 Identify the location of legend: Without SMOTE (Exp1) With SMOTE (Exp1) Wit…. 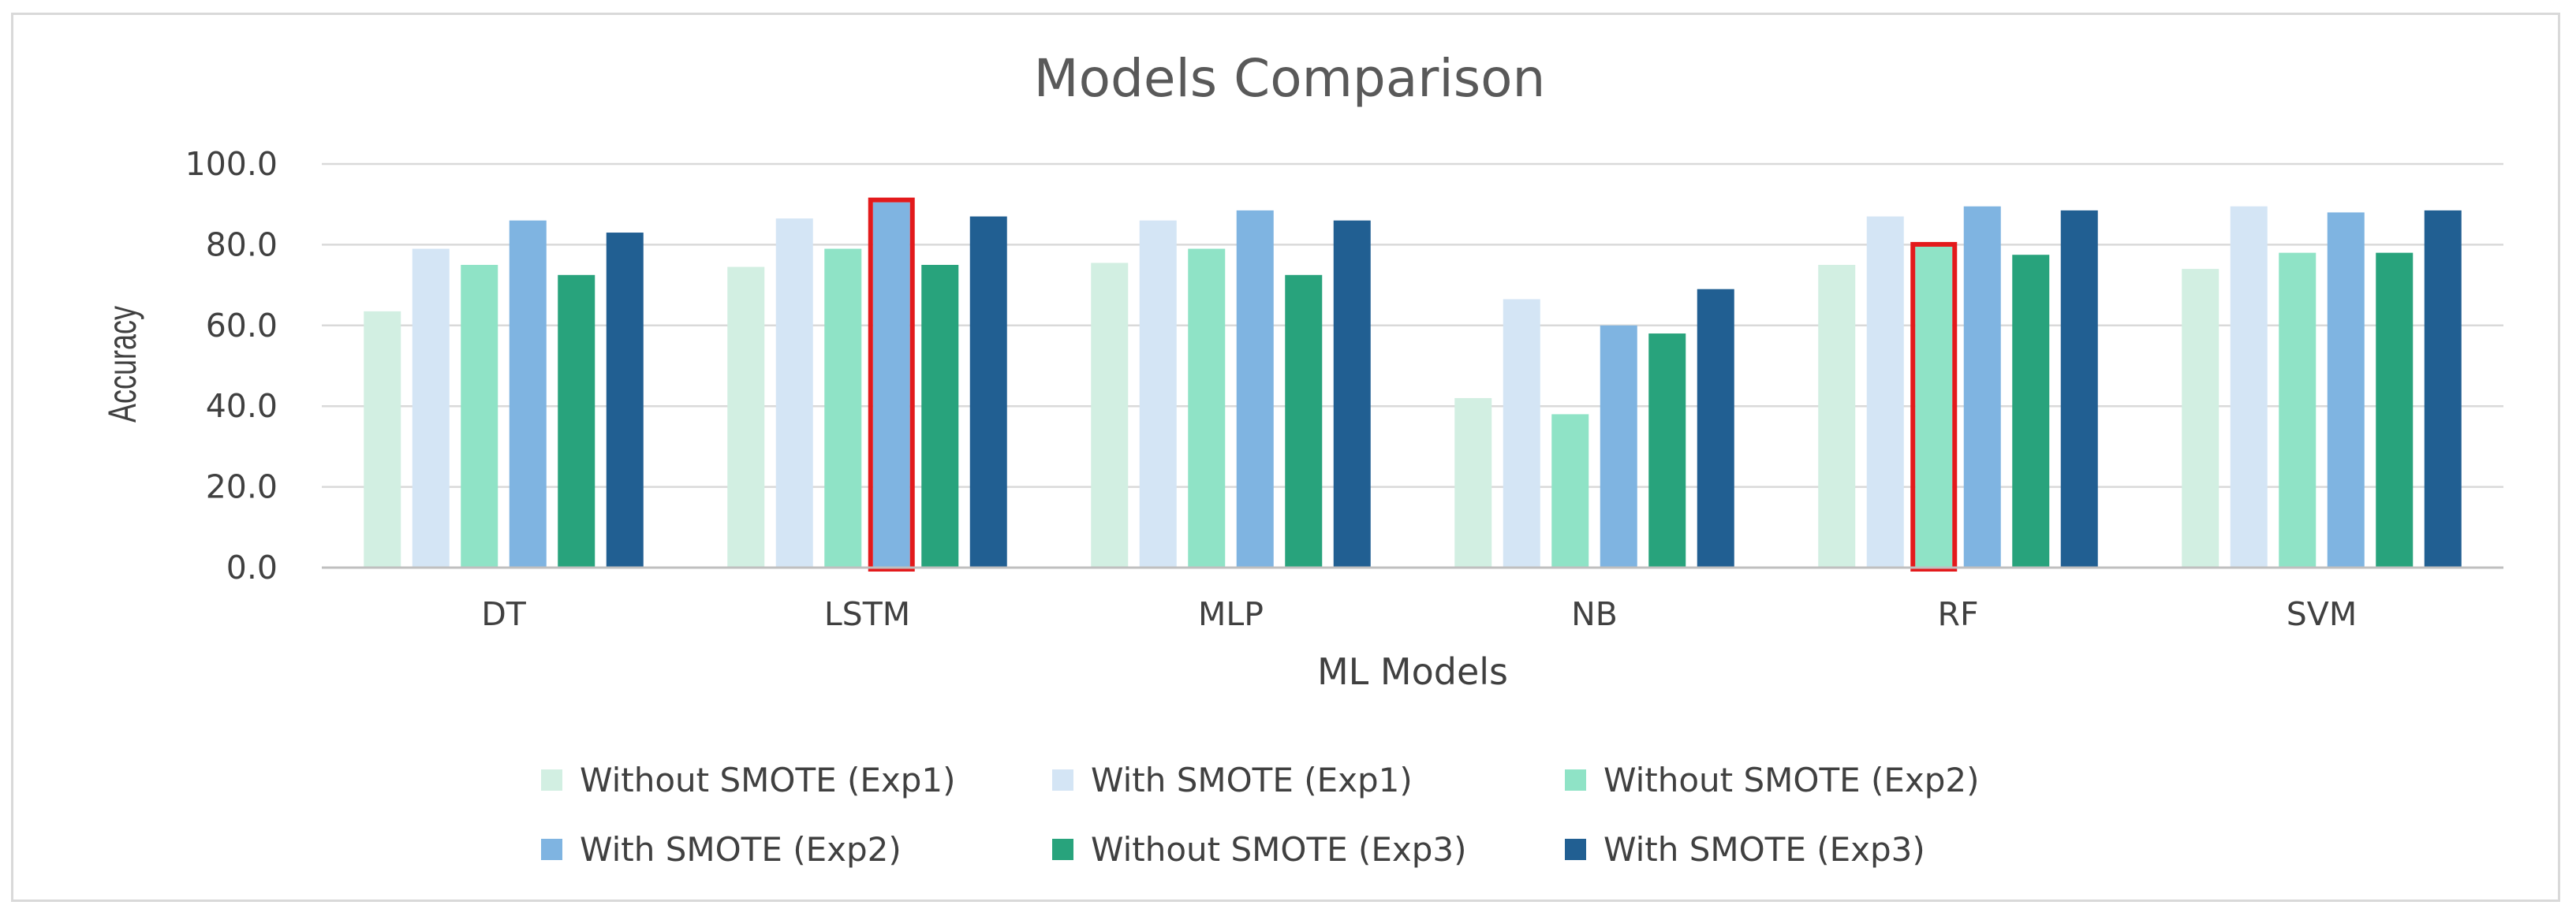
(1260, 815).